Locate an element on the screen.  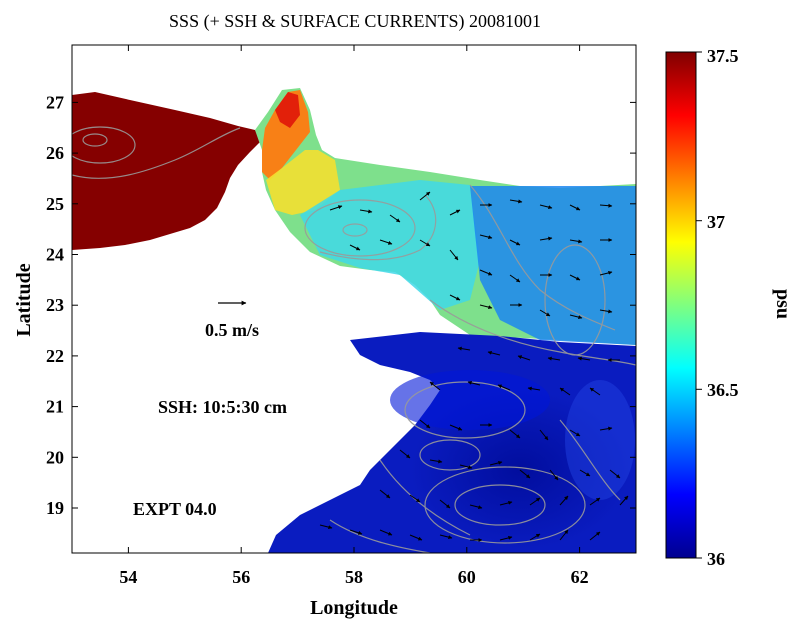
y-tick-label: 26 is located at coordinates (55, 153).